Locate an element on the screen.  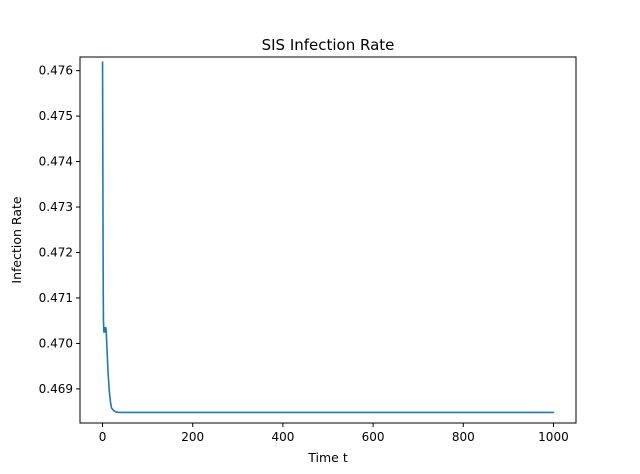
x-axis-label: Time t is located at coordinates (327, 457).